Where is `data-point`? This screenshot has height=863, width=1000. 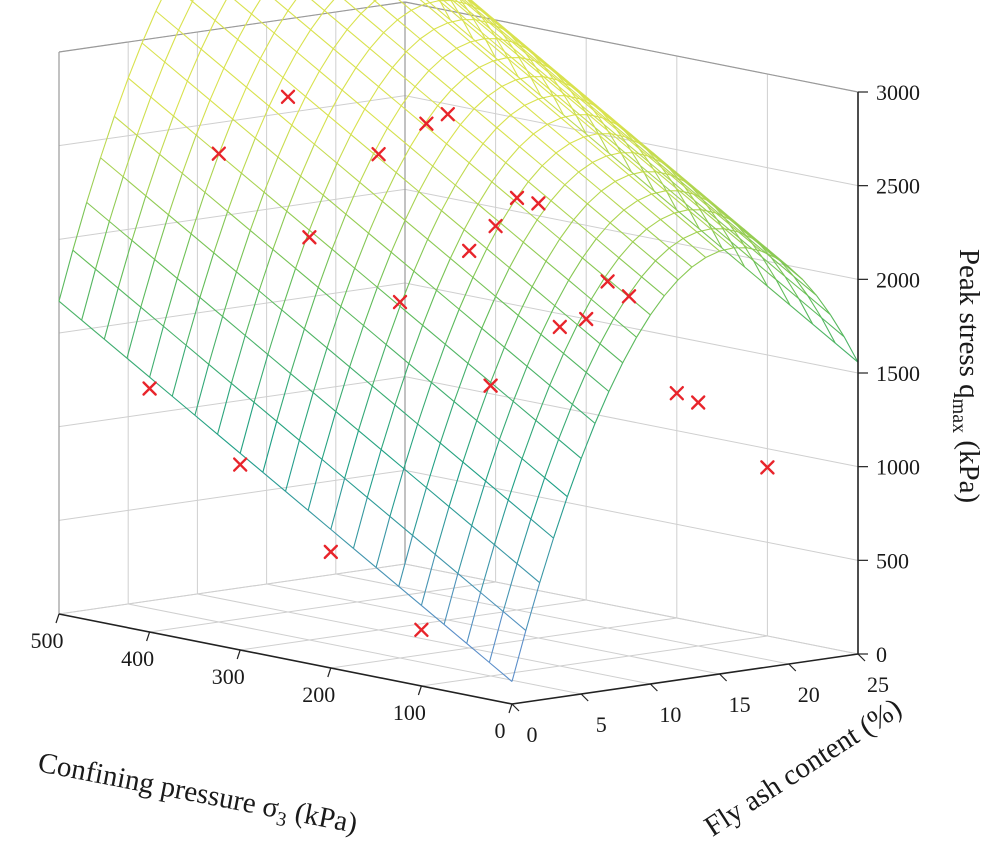 data-point is located at coordinates (559, 327).